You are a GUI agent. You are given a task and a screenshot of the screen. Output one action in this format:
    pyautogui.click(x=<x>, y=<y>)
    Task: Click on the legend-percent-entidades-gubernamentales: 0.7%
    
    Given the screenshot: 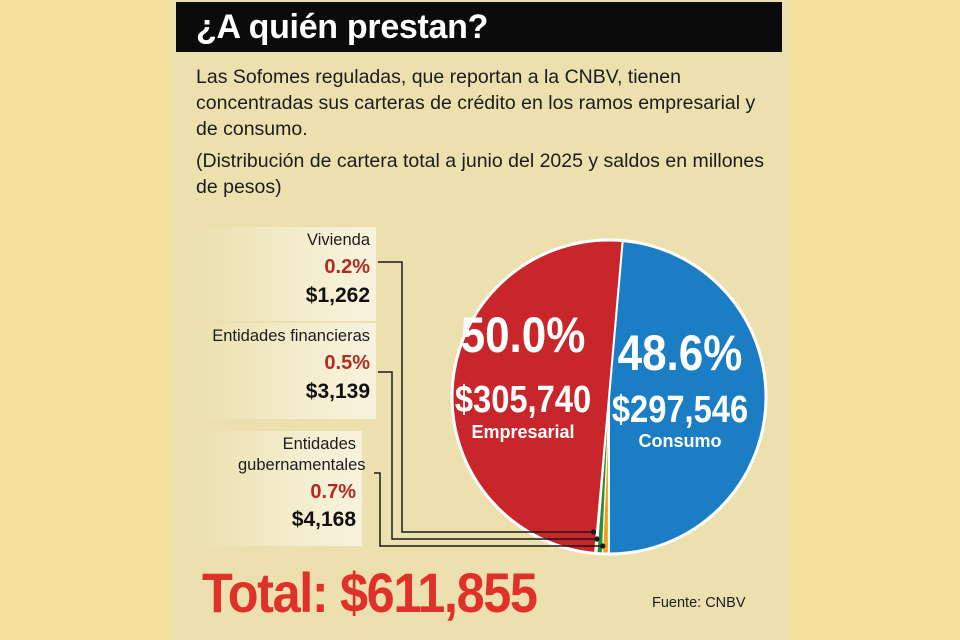 What is the action you would take?
    pyautogui.click(x=333, y=492)
    